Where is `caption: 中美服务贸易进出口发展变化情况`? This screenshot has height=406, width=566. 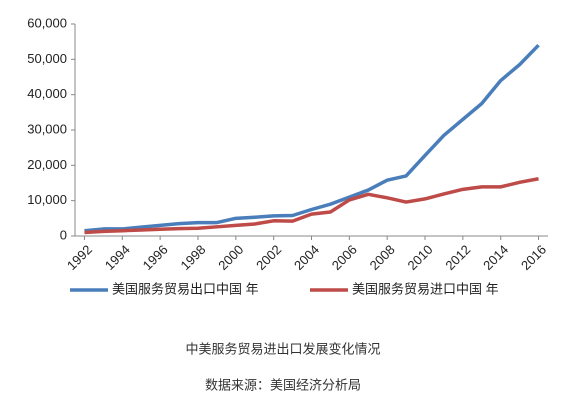 caption: 中美服务贸易进出口发展变化情况 is located at coordinates (282, 348).